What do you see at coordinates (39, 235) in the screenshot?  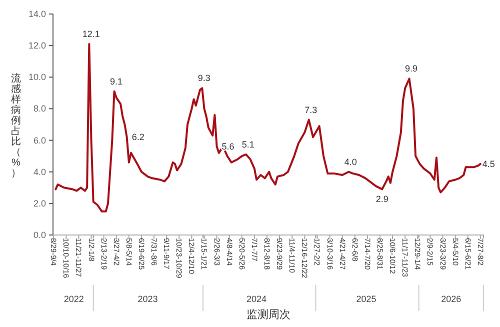 I see `y-tick-label: 0.0` at bounding box center [39, 235].